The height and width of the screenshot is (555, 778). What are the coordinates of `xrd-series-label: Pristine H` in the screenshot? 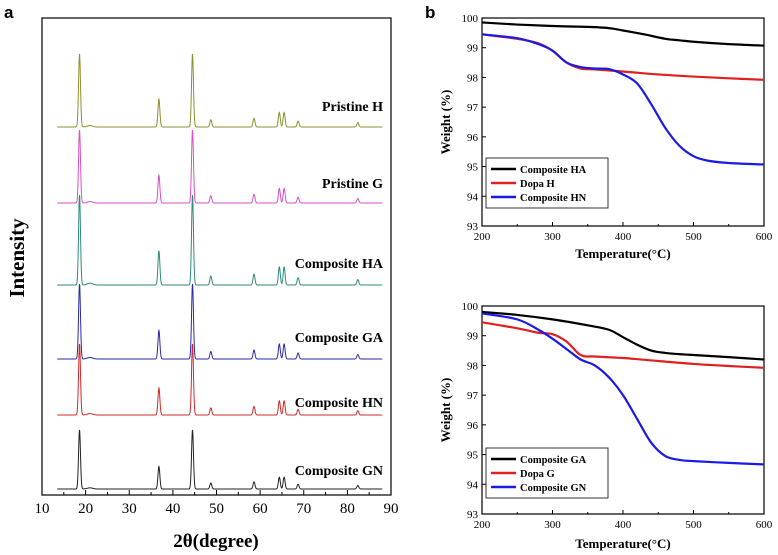 It's located at (352, 107).